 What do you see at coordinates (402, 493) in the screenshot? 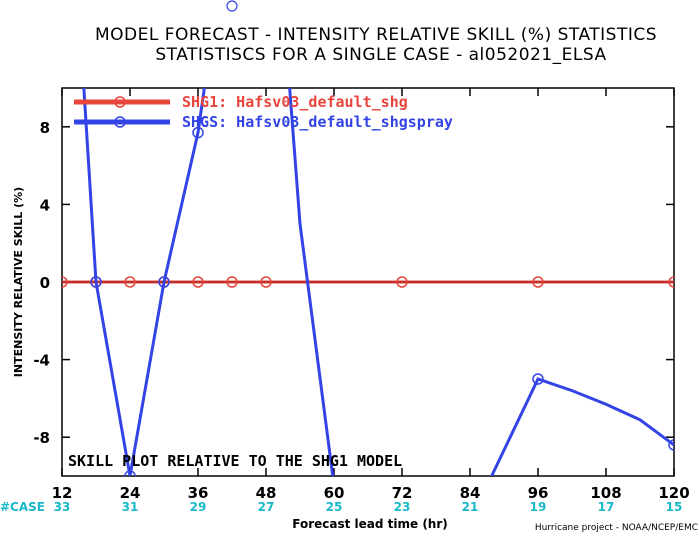
I see `x-tick-label: 72` at bounding box center [402, 493].